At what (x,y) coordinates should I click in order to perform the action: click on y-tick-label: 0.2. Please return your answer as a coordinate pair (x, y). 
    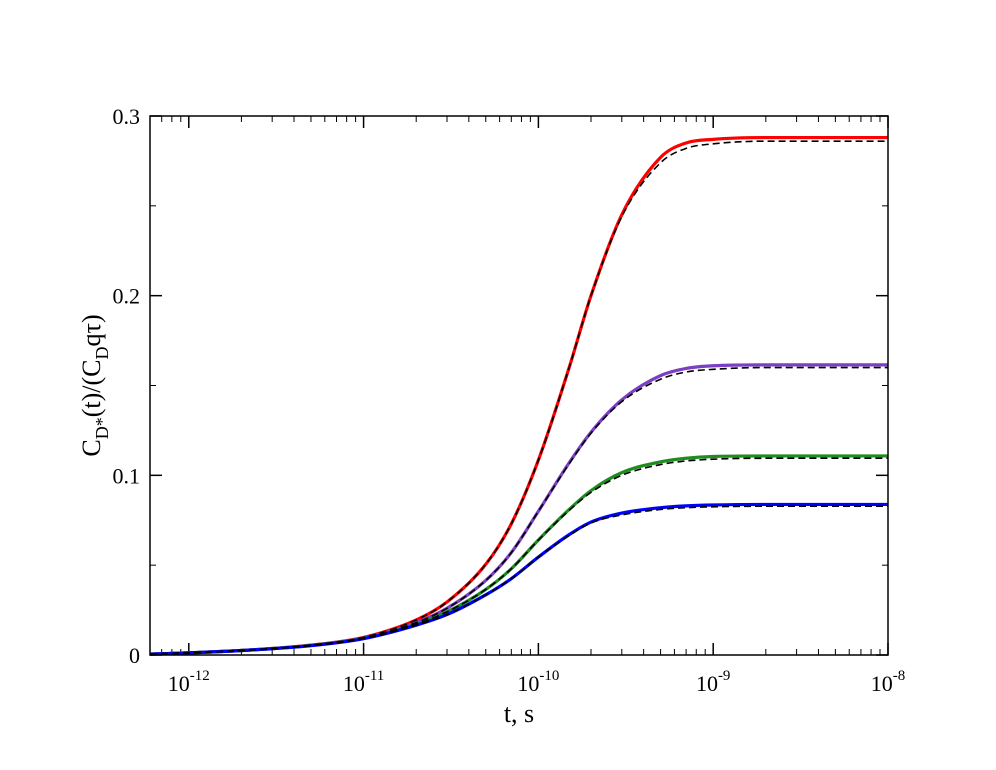
    Looking at the image, I should click on (127, 296).